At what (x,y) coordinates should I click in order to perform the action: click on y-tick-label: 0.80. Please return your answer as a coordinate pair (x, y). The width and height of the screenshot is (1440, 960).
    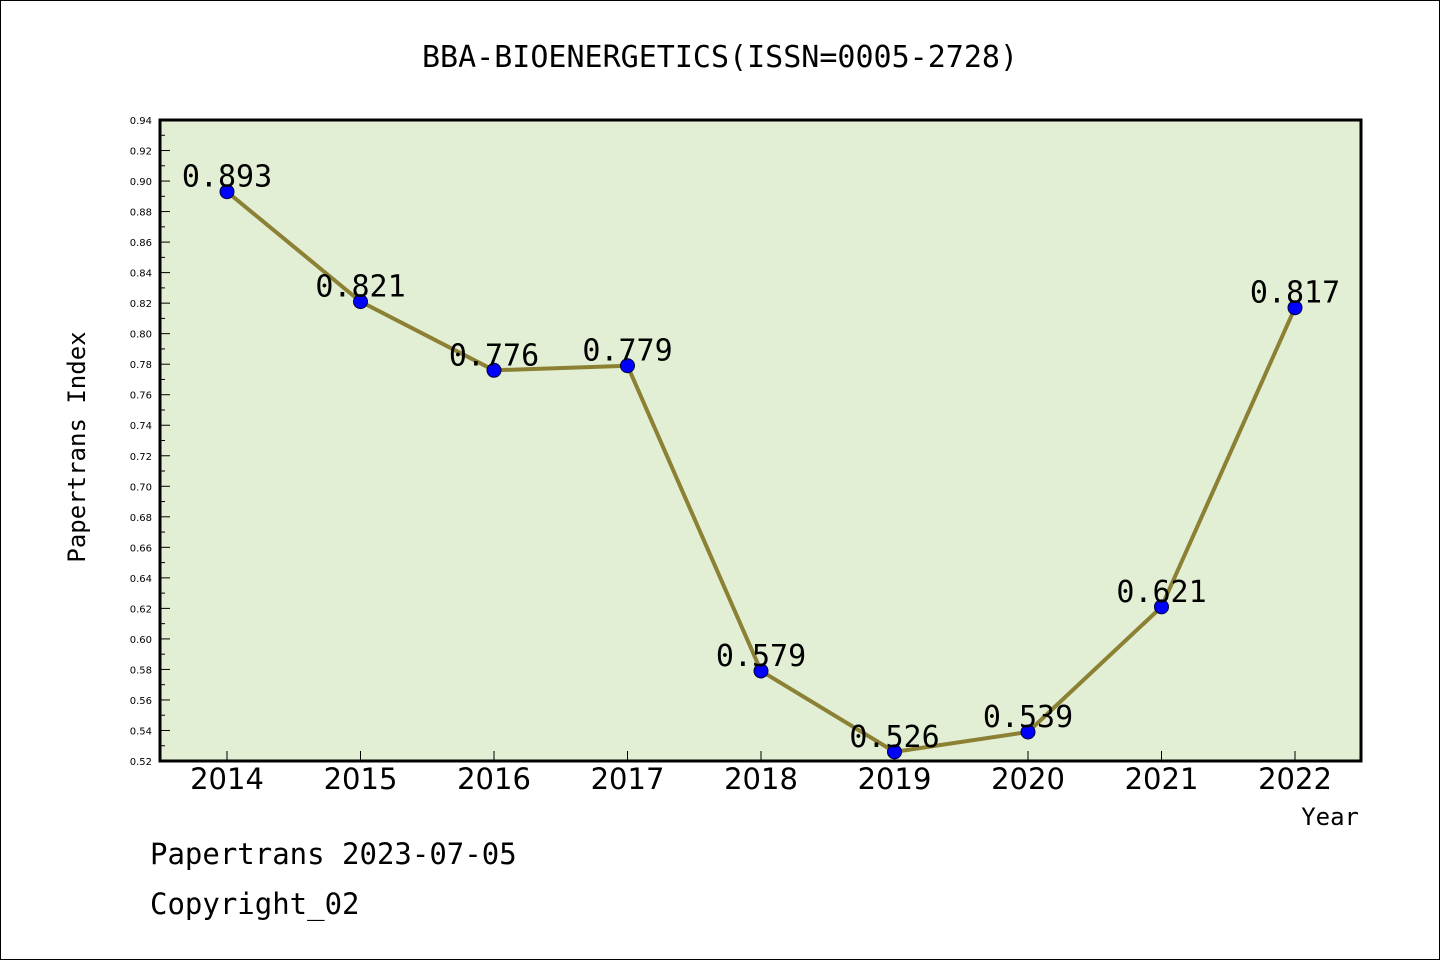
    Looking at the image, I should click on (141, 335).